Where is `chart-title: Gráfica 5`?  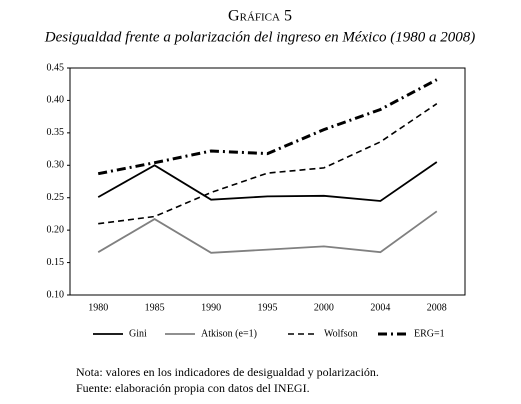 chart-title: Gráfica 5 is located at coordinates (260, 16).